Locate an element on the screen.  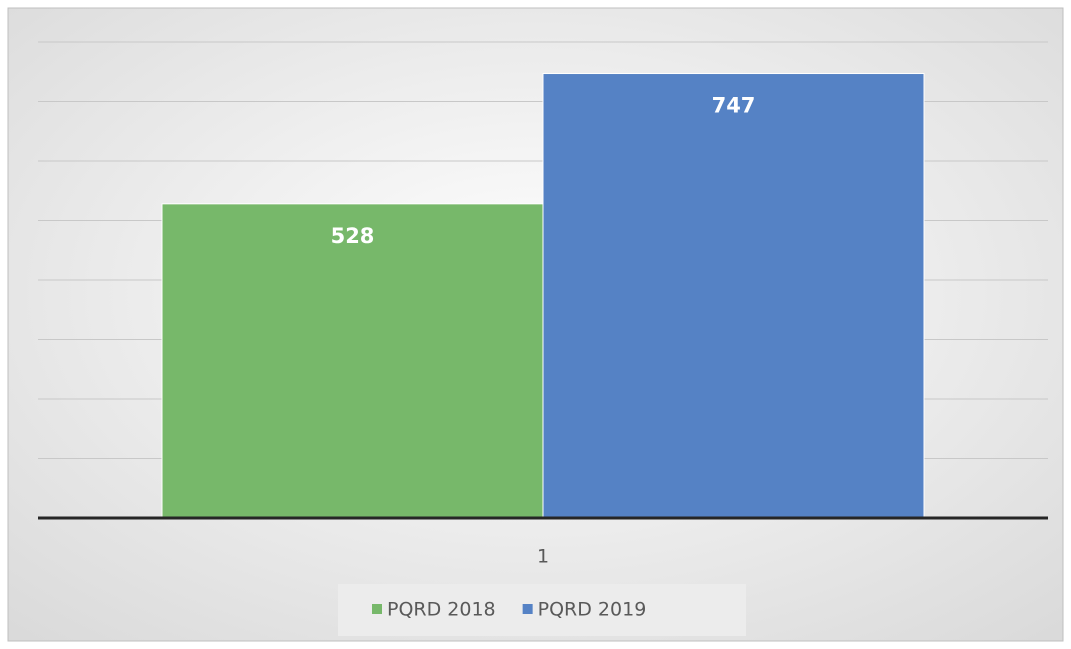
legend-box is located at coordinates (542, 610).